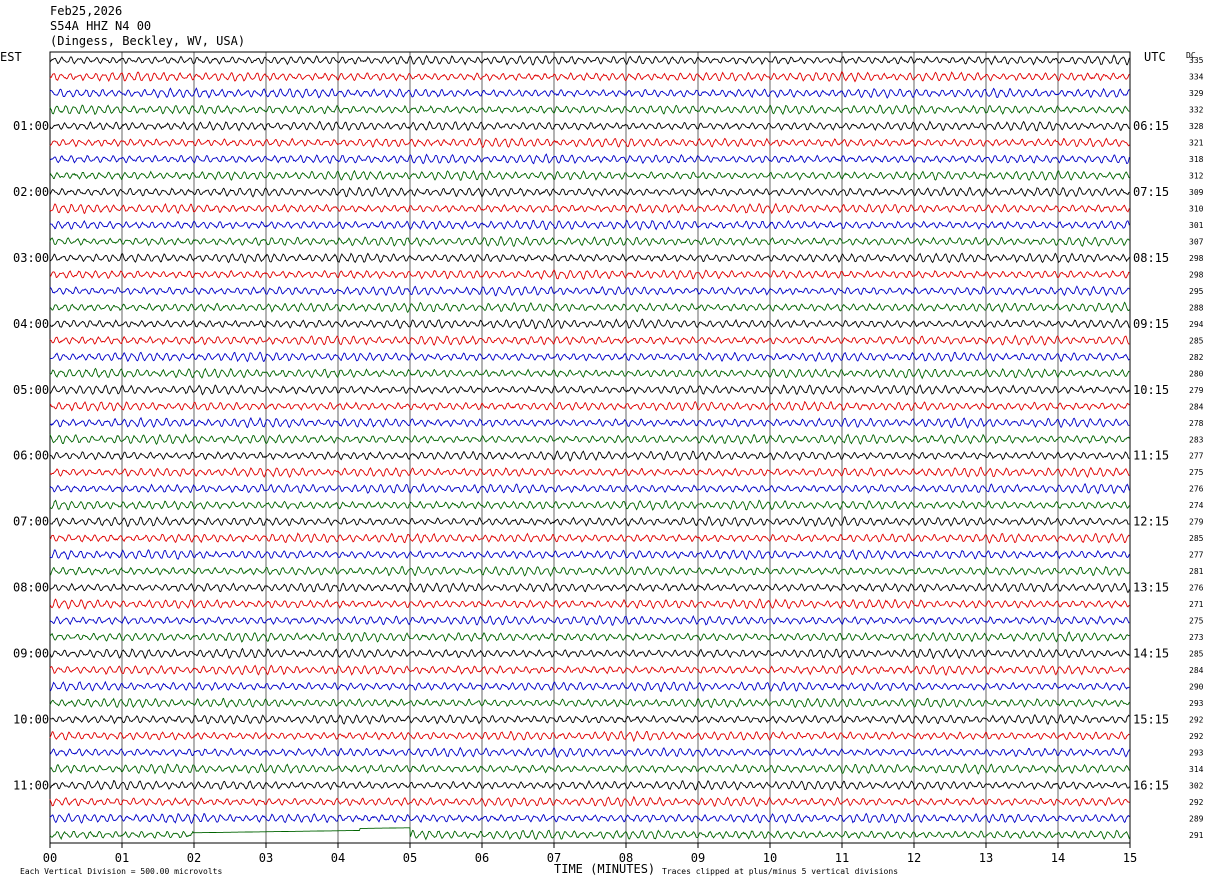  What do you see at coordinates (1151, 324) in the screenshot?
I see `right-hour-label: 09:15` at bounding box center [1151, 324].